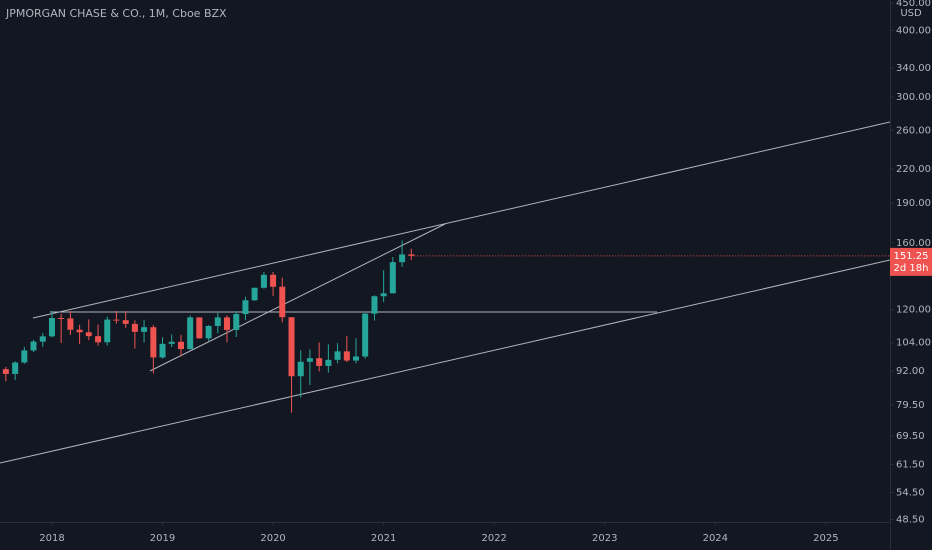 The image size is (932, 550). I want to click on x-tick-label: 2019, so click(162, 538).